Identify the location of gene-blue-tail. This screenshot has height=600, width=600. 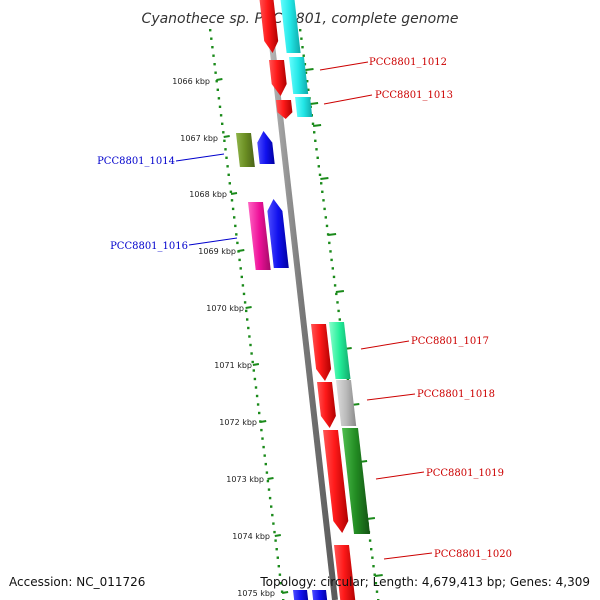
(320, 595).